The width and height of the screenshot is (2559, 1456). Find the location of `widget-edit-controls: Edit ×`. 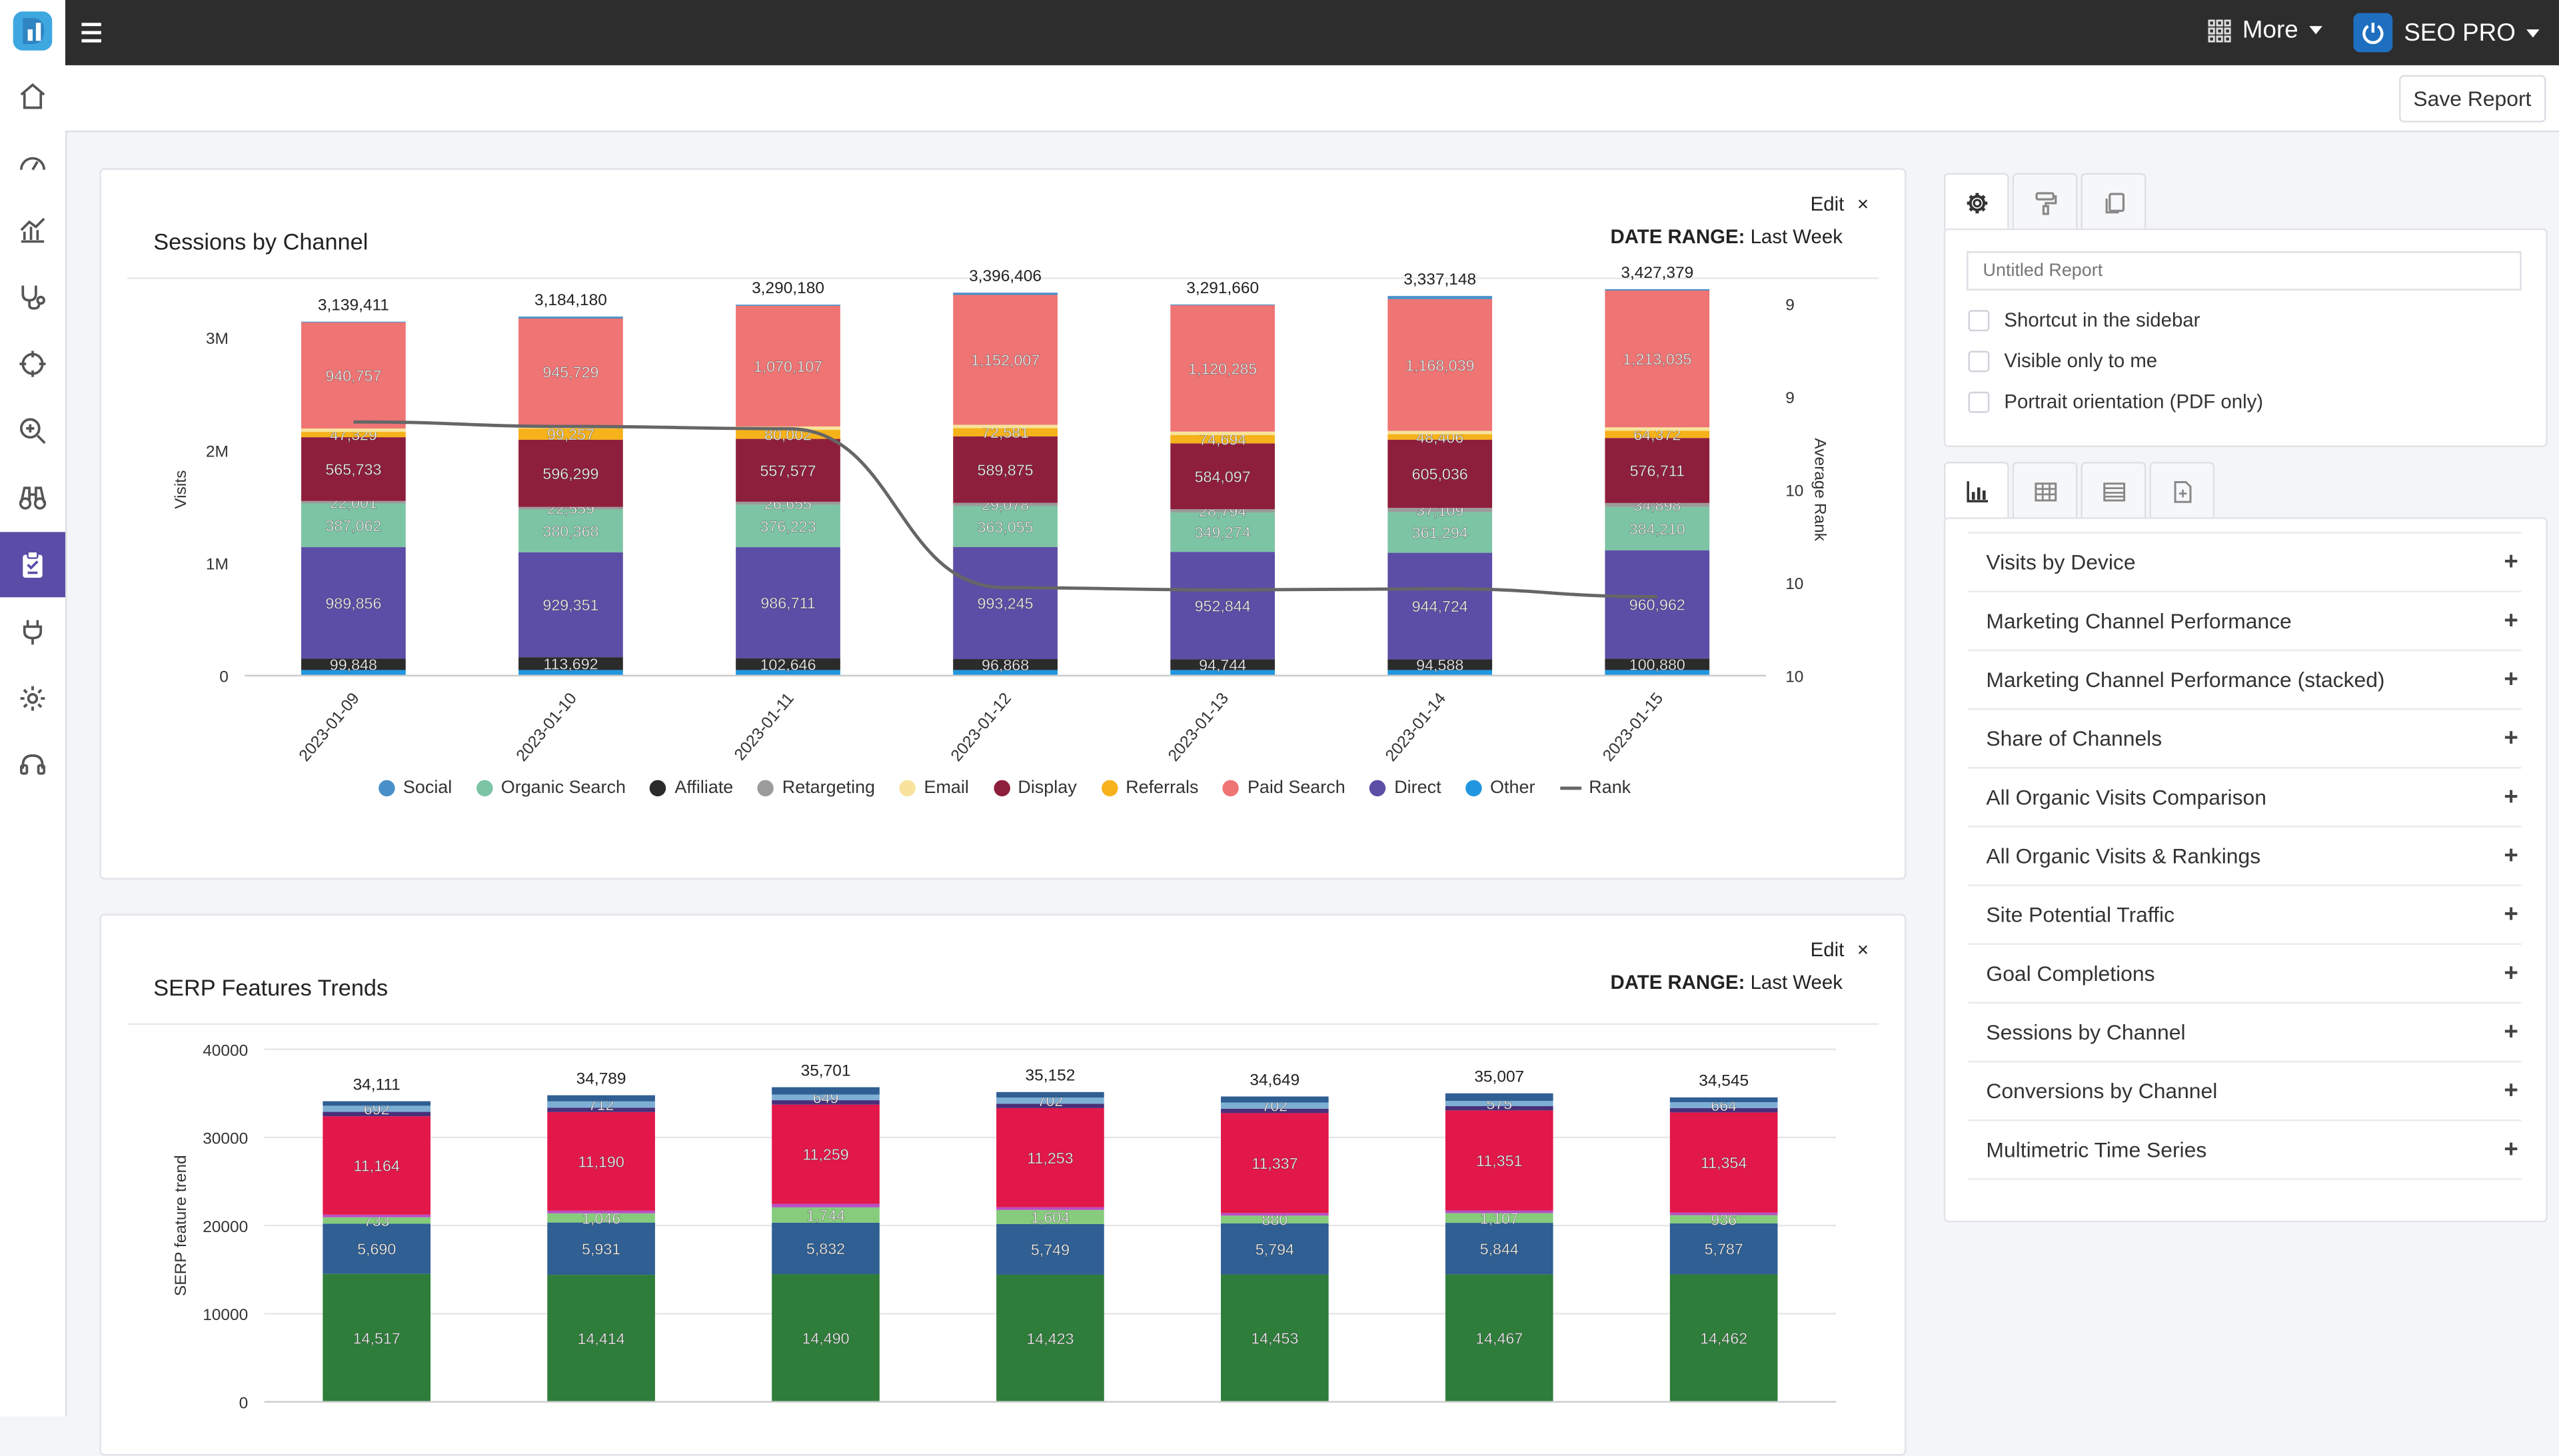

widget-edit-controls: Edit × is located at coordinates (1840, 204).